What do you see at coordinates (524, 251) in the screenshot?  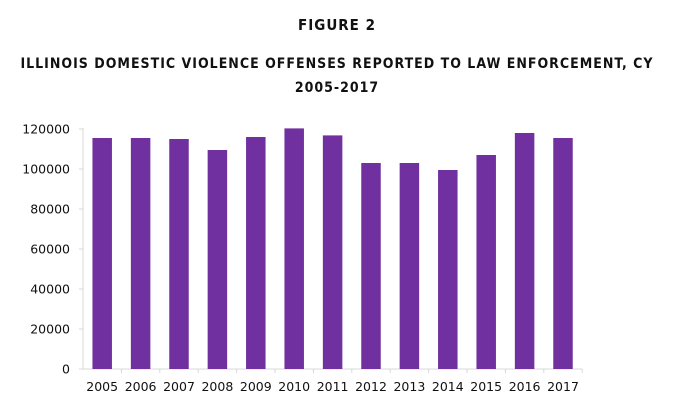 I see `bar-2016` at bounding box center [524, 251].